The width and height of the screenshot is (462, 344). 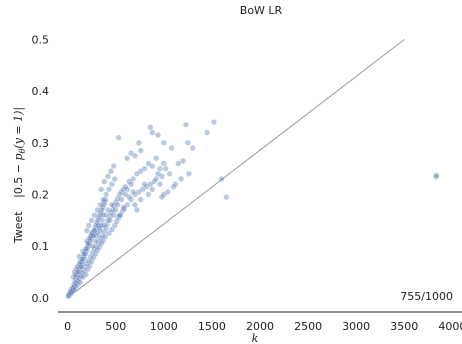 I want to click on y-tick-label: 0.1, so click(x=41, y=246).